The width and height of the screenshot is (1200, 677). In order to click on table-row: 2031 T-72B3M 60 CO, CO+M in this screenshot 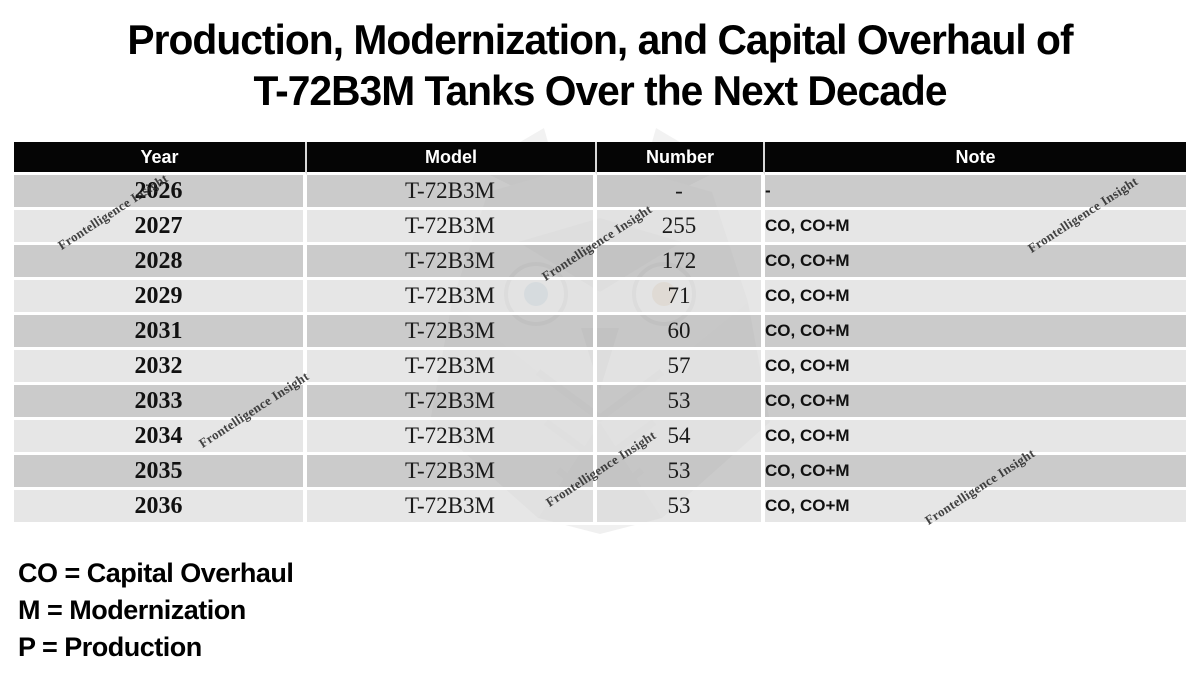, I will do `click(600, 332)`.